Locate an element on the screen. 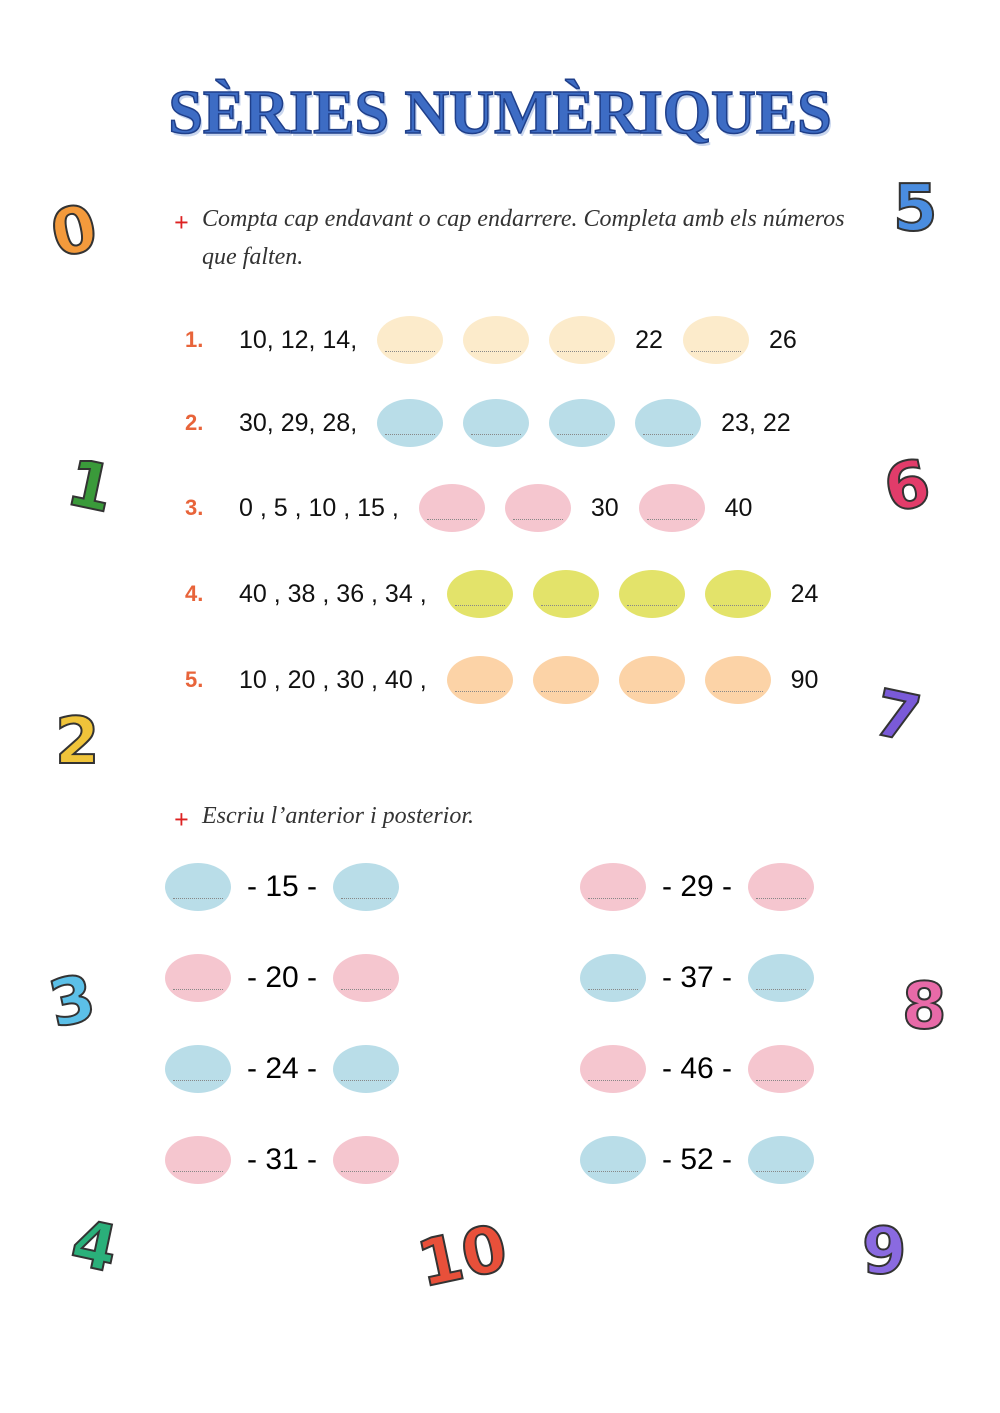  given-number: 30 is located at coordinates (604, 507).